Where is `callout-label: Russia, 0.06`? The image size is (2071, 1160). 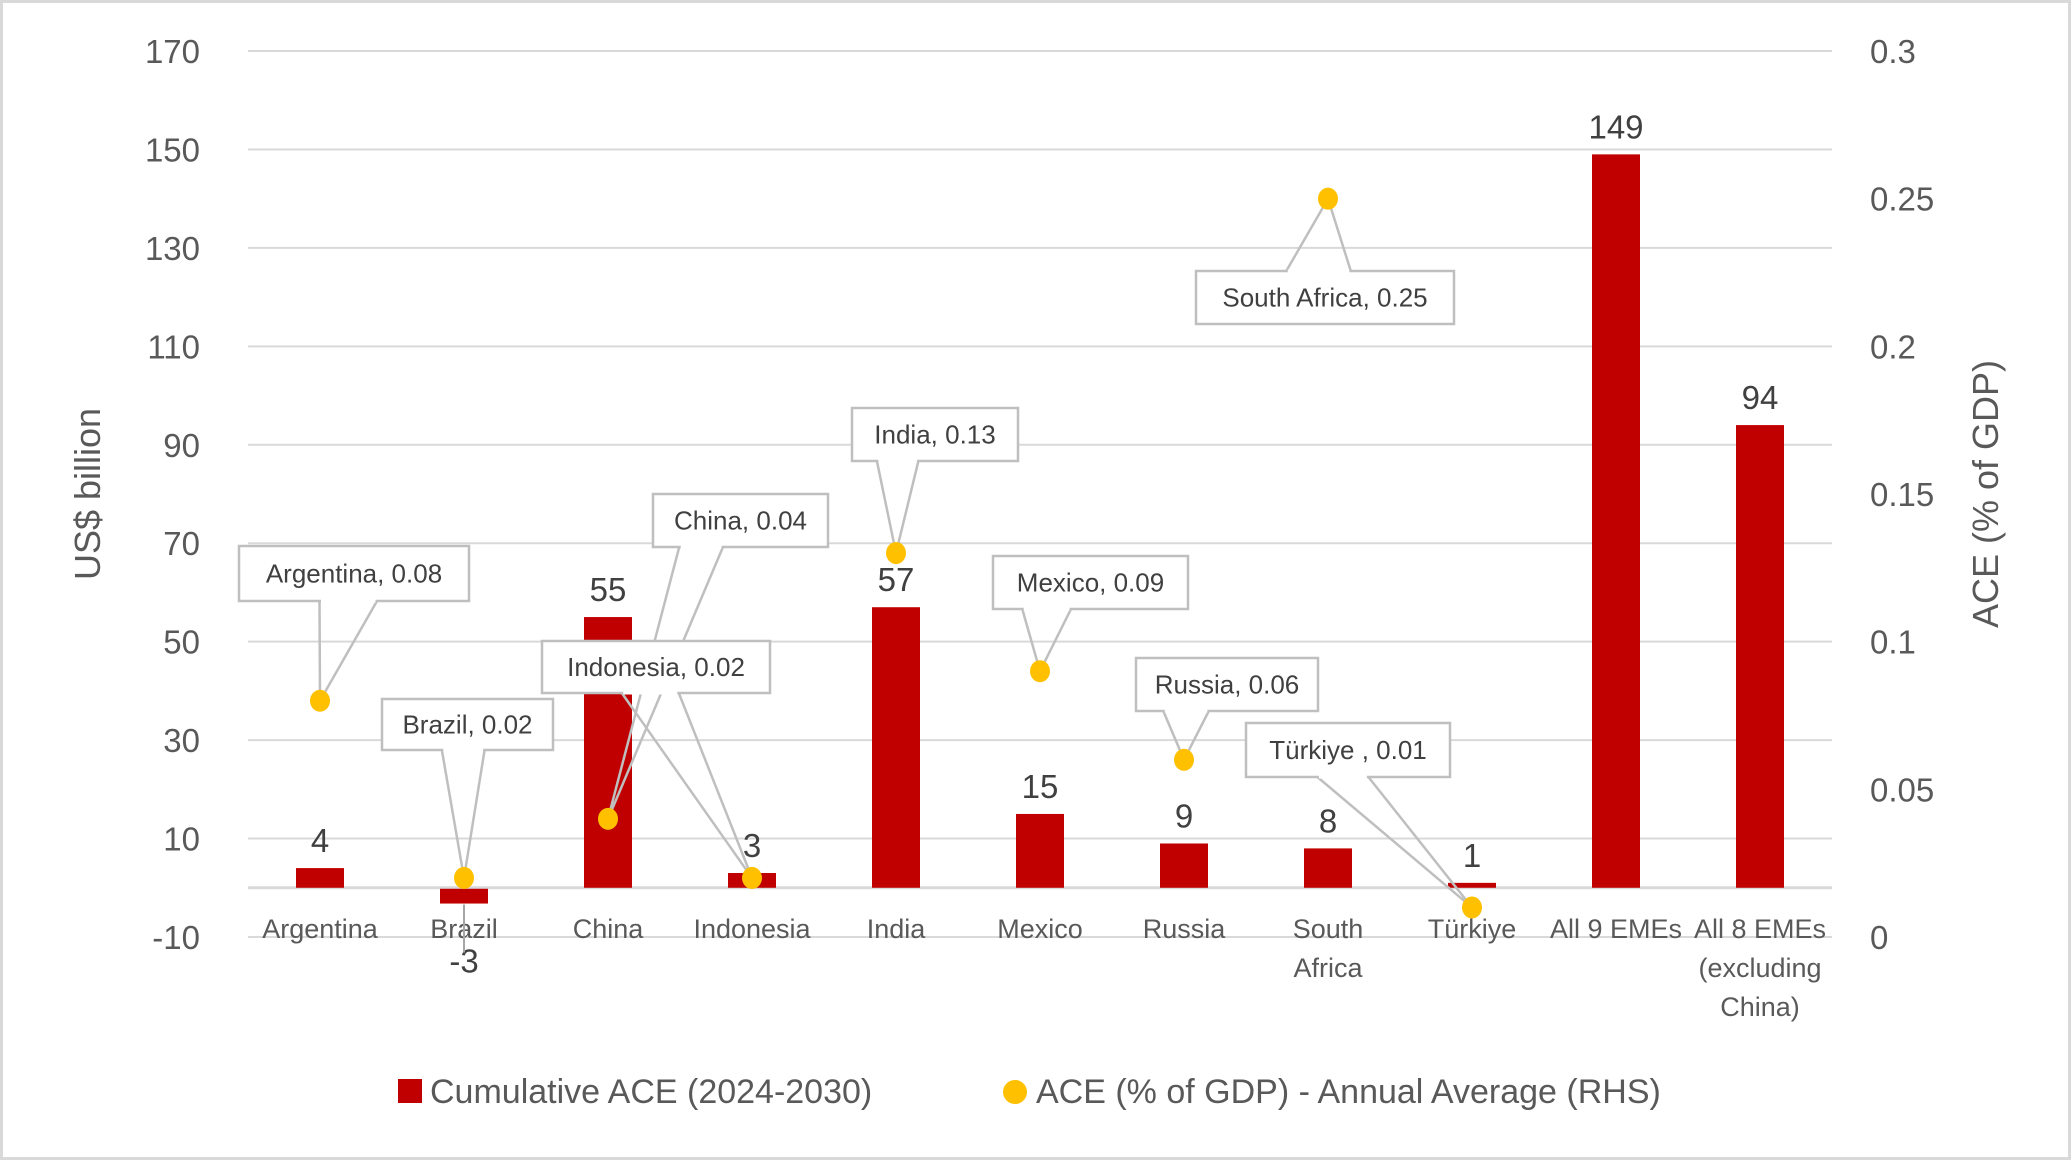 callout-label: Russia, 0.06 is located at coordinates (1227, 685).